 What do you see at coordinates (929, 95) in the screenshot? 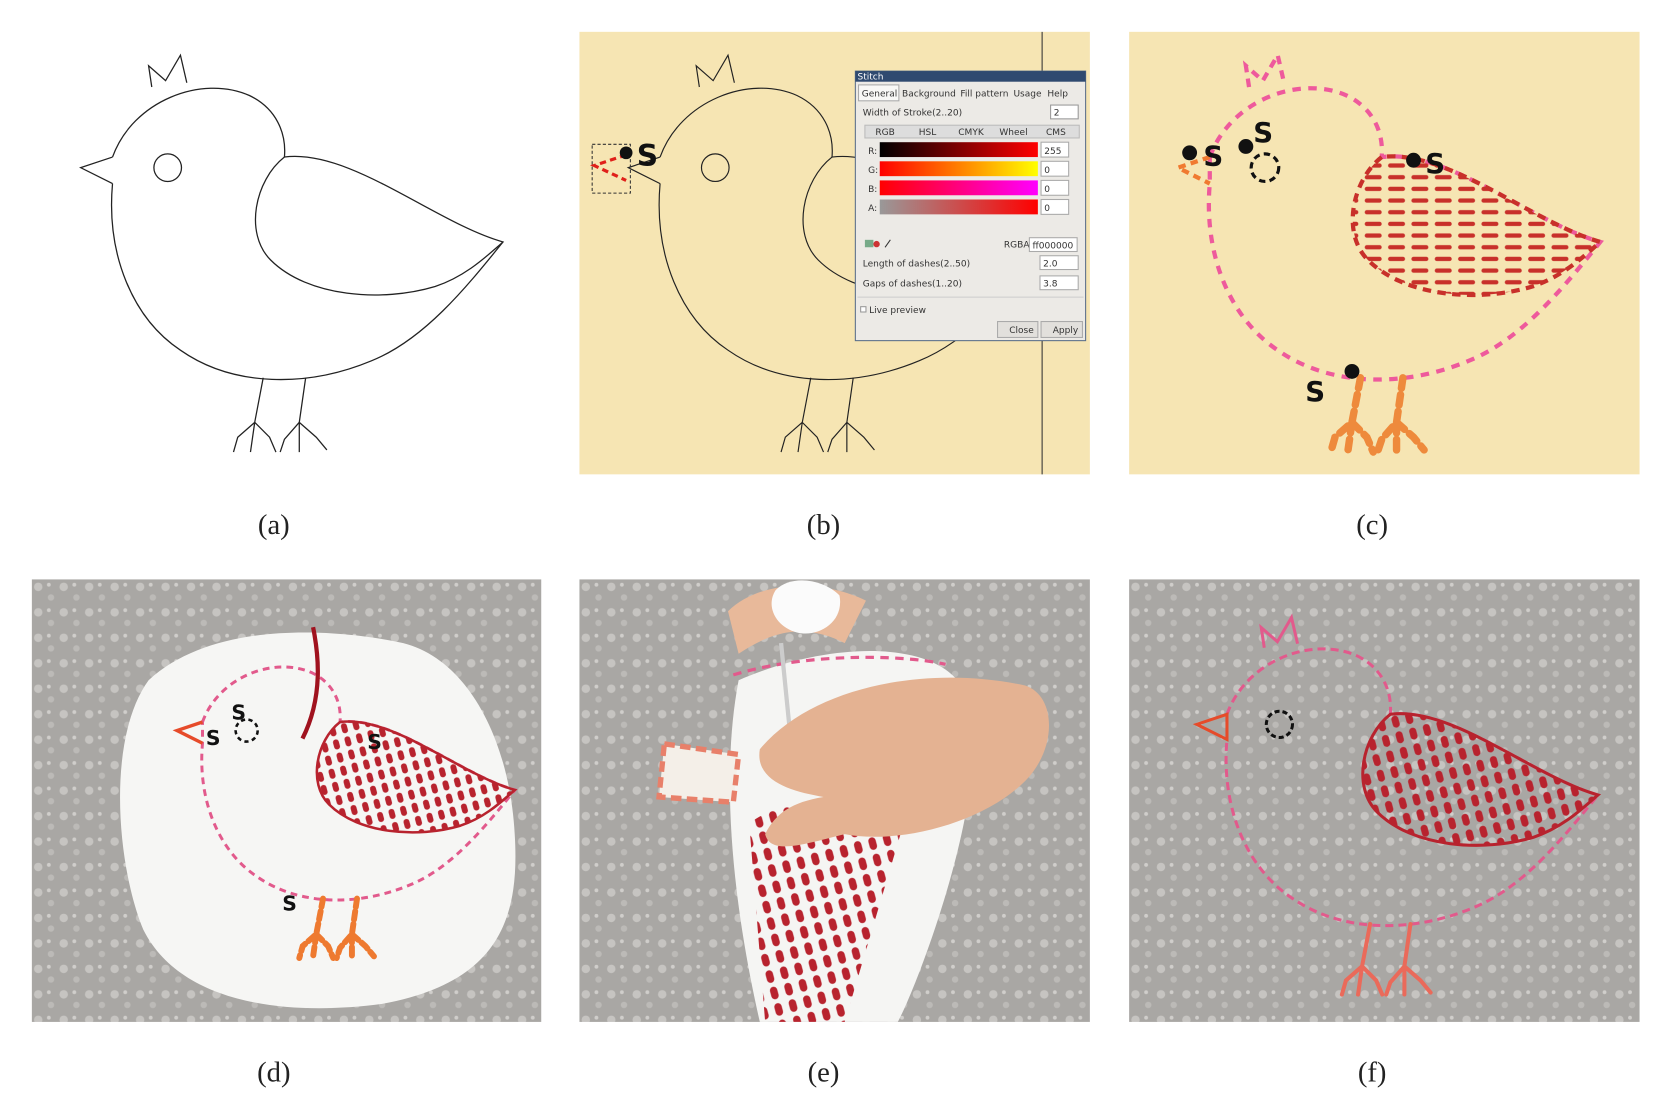
I see `tab-label: Background` at bounding box center [929, 95].